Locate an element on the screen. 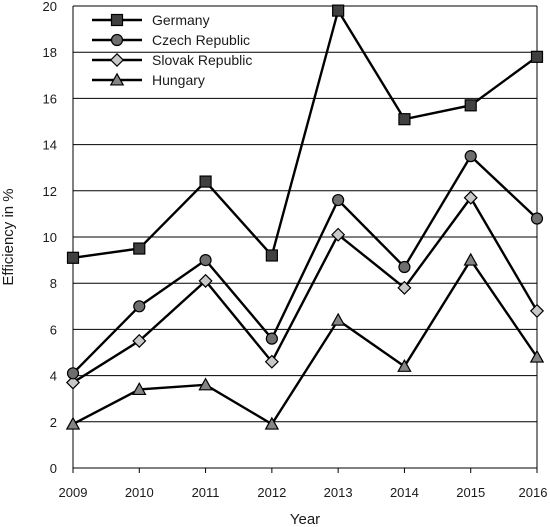  legend-item-hungary: Hungary is located at coordinates (148, 80).